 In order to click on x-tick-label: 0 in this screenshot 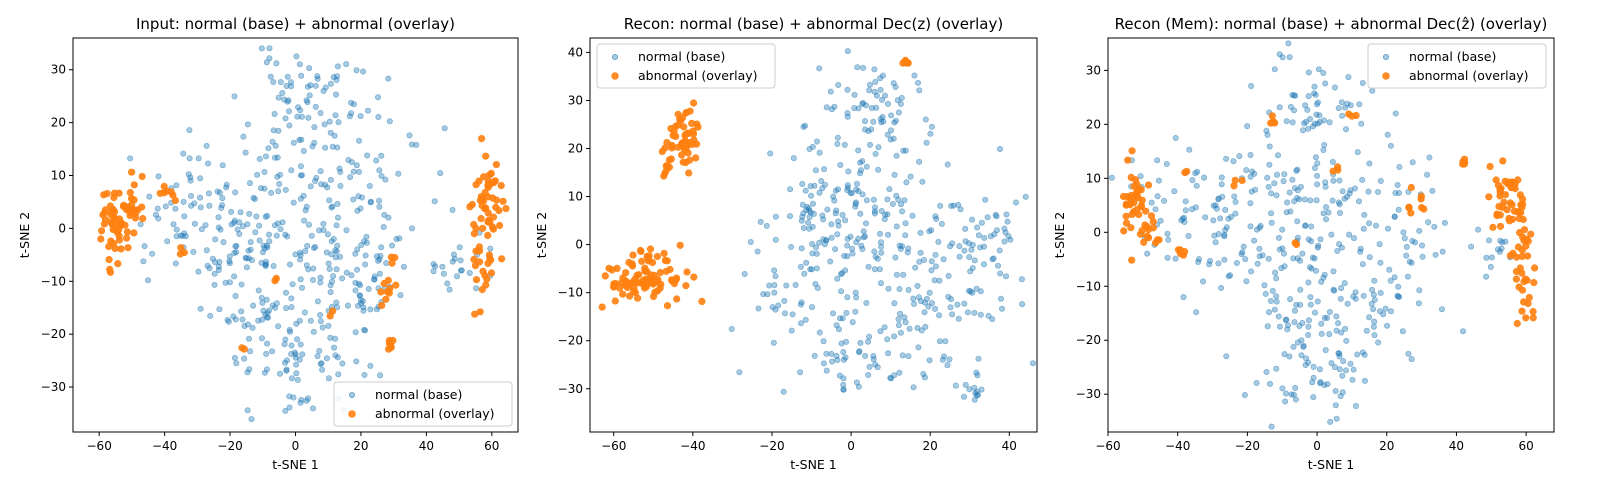, I will do `click(851, 446)`.